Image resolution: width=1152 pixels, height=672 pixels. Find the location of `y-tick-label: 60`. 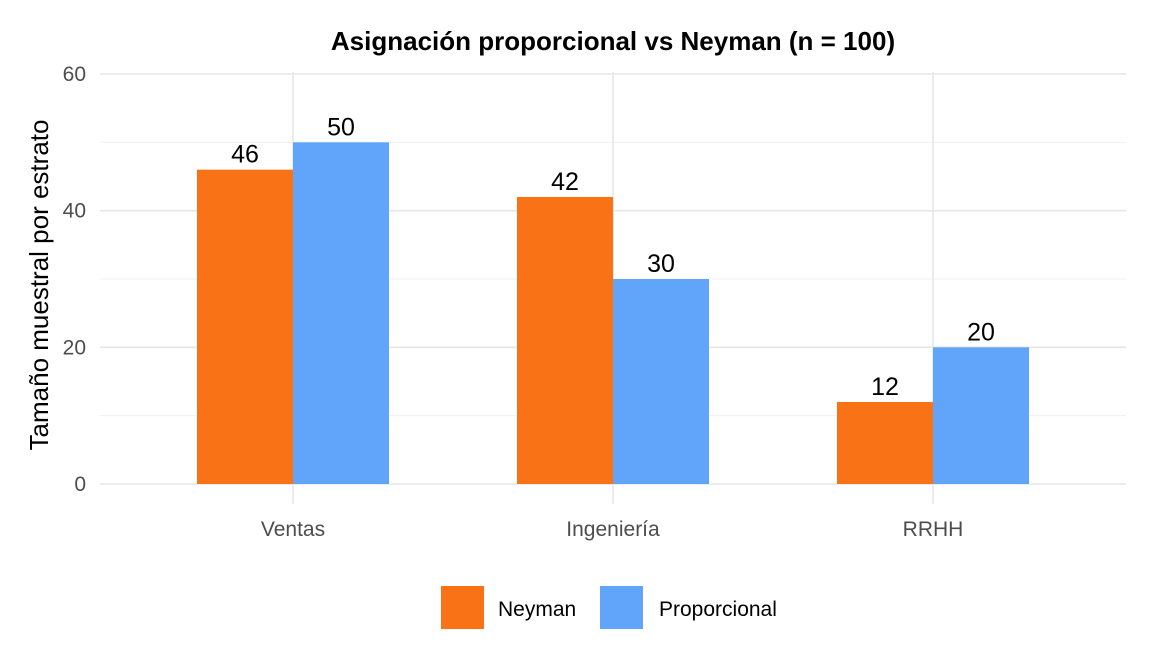

y-tick-label: 60 is located at coordinates (74, 74).